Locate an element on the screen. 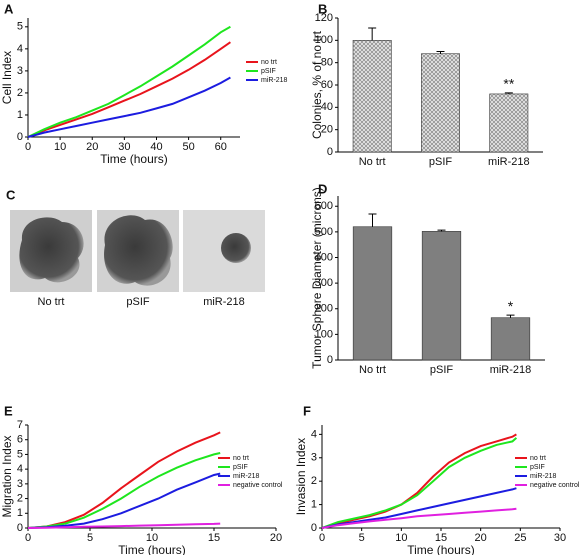 Image resolution: width=588 pixels, height=560 pixels. panel-letter: E is located at coordinates (8, 410).